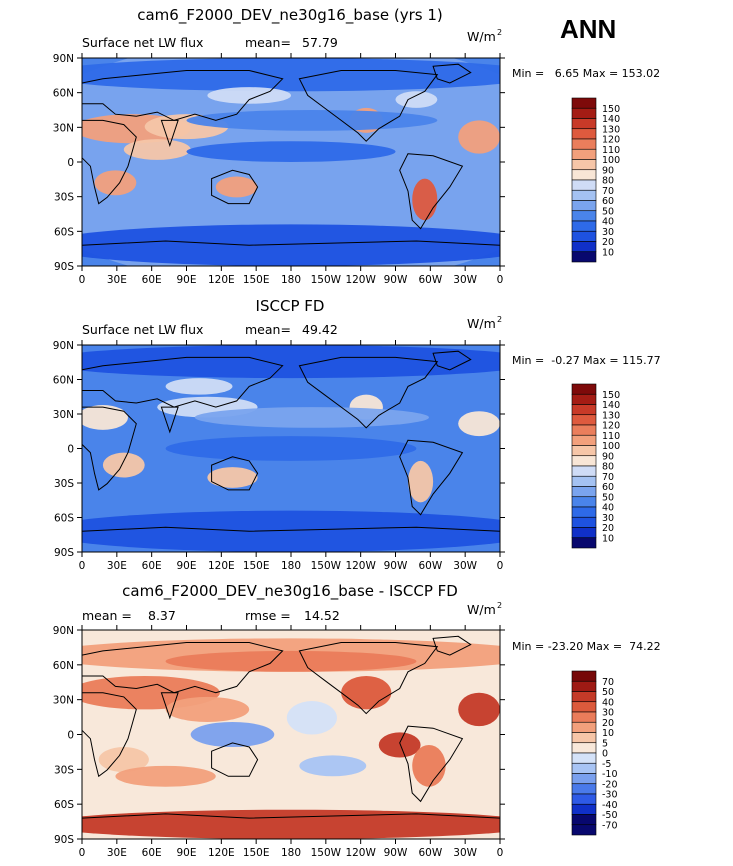 This screenshot has width=733, height=866. Describe the element at coordinates (64, 770) in the screenshot. I see `lat-tick-label: 30S` at that location.